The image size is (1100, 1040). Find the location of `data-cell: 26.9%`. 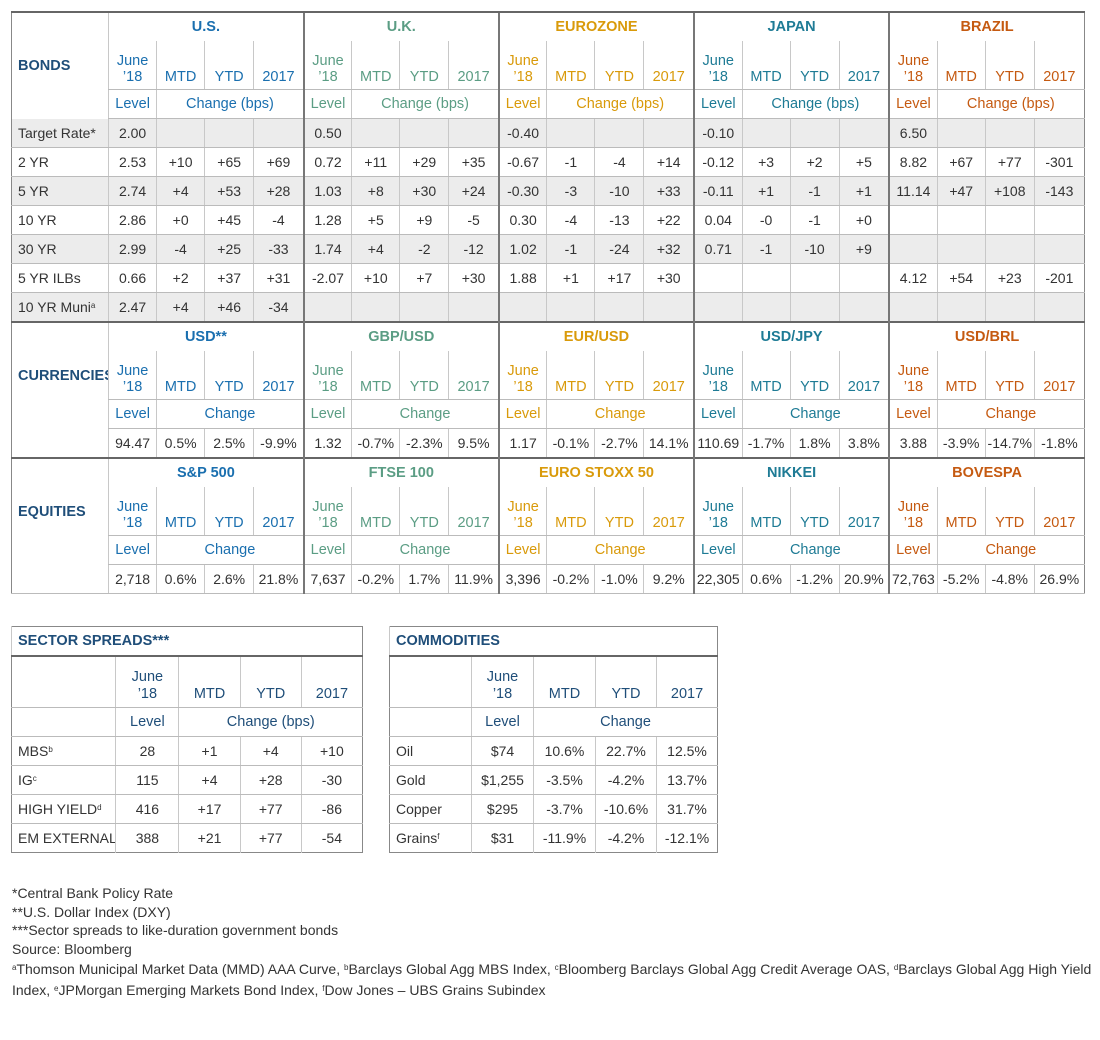

data-cell: 26.9% is located at coordinates (1059, 579).